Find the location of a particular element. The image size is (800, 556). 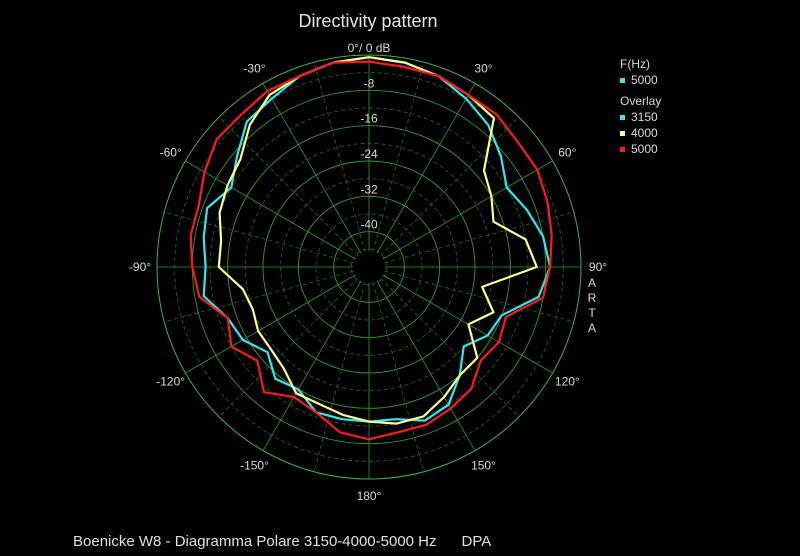

side-letter: R is located at coordinates (592, 298).